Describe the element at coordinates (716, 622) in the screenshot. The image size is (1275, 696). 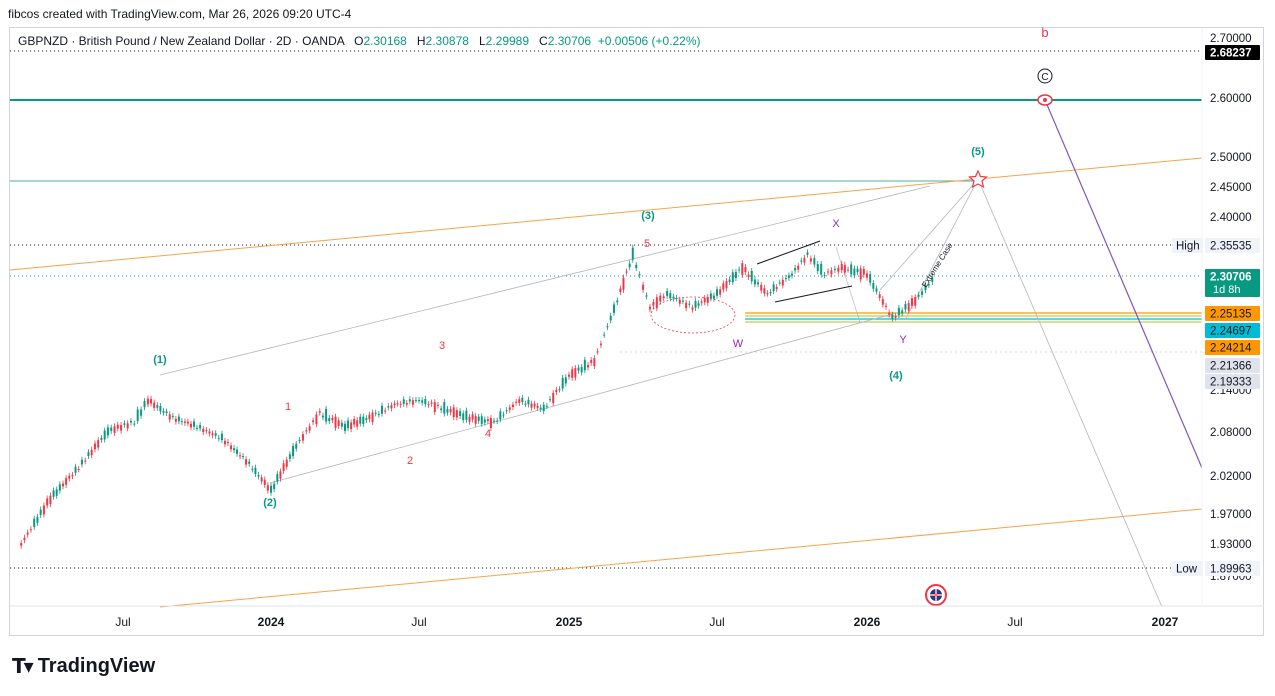
I see `x-axis-tick-label: Jul` at that location.